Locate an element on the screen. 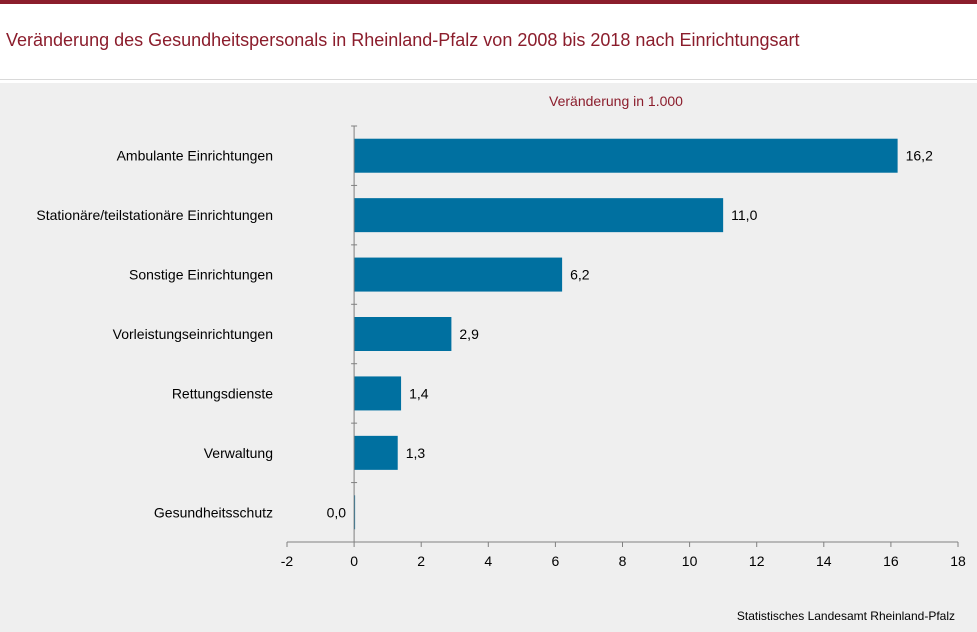 This screenshot has width=977, height=632. category-label-6: Gesundheitsschutz is located at coordinates (213, 512).